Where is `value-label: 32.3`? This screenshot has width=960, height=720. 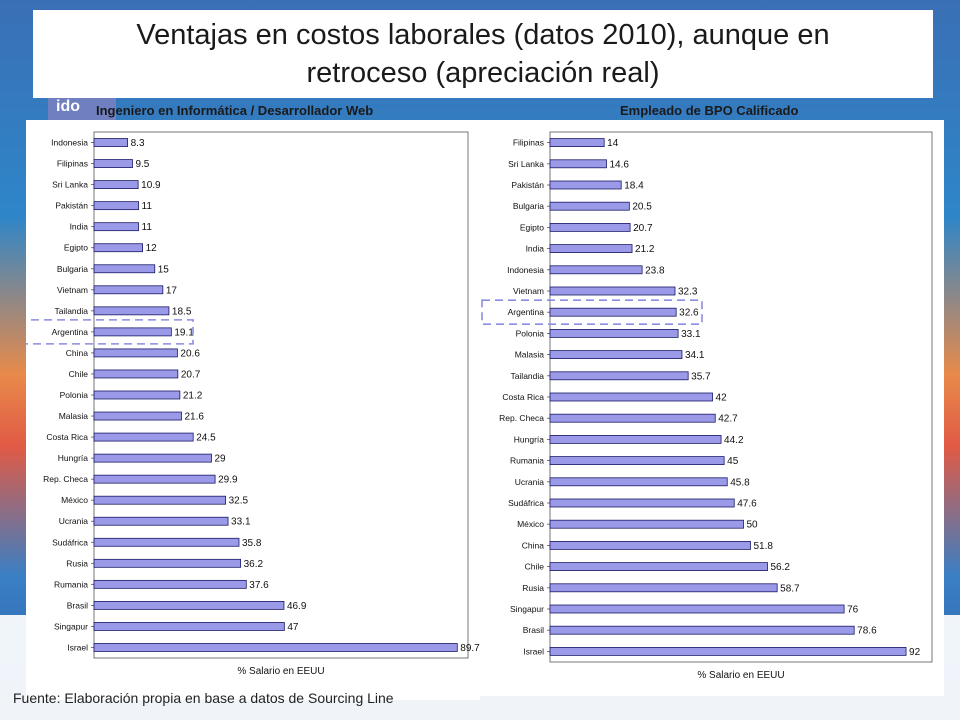 value-label: 32.3 is located at coordinates (688, 292).